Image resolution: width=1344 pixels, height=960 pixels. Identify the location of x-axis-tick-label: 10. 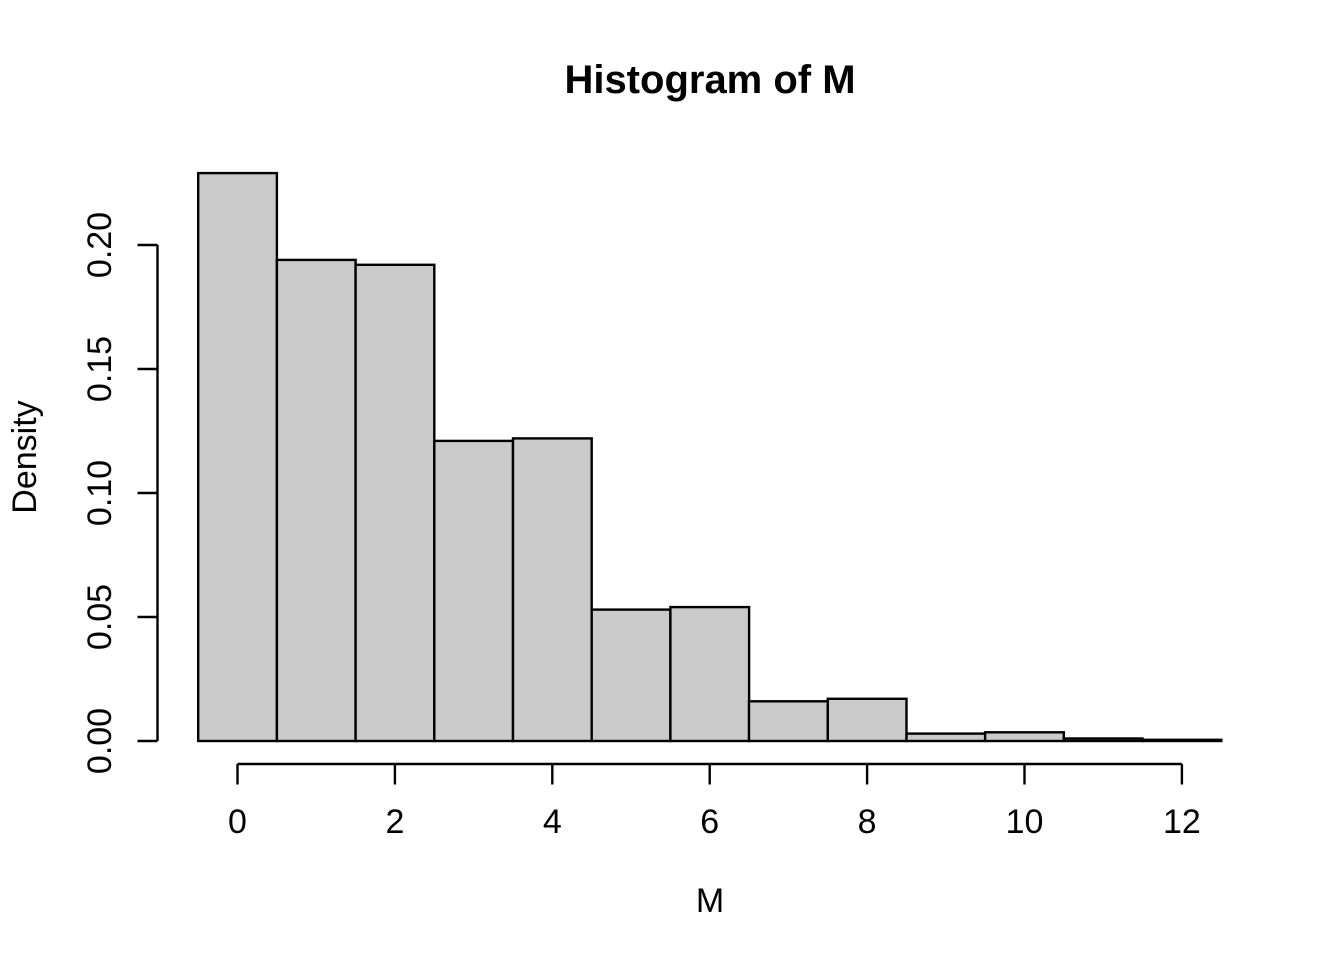
(1025, 822).